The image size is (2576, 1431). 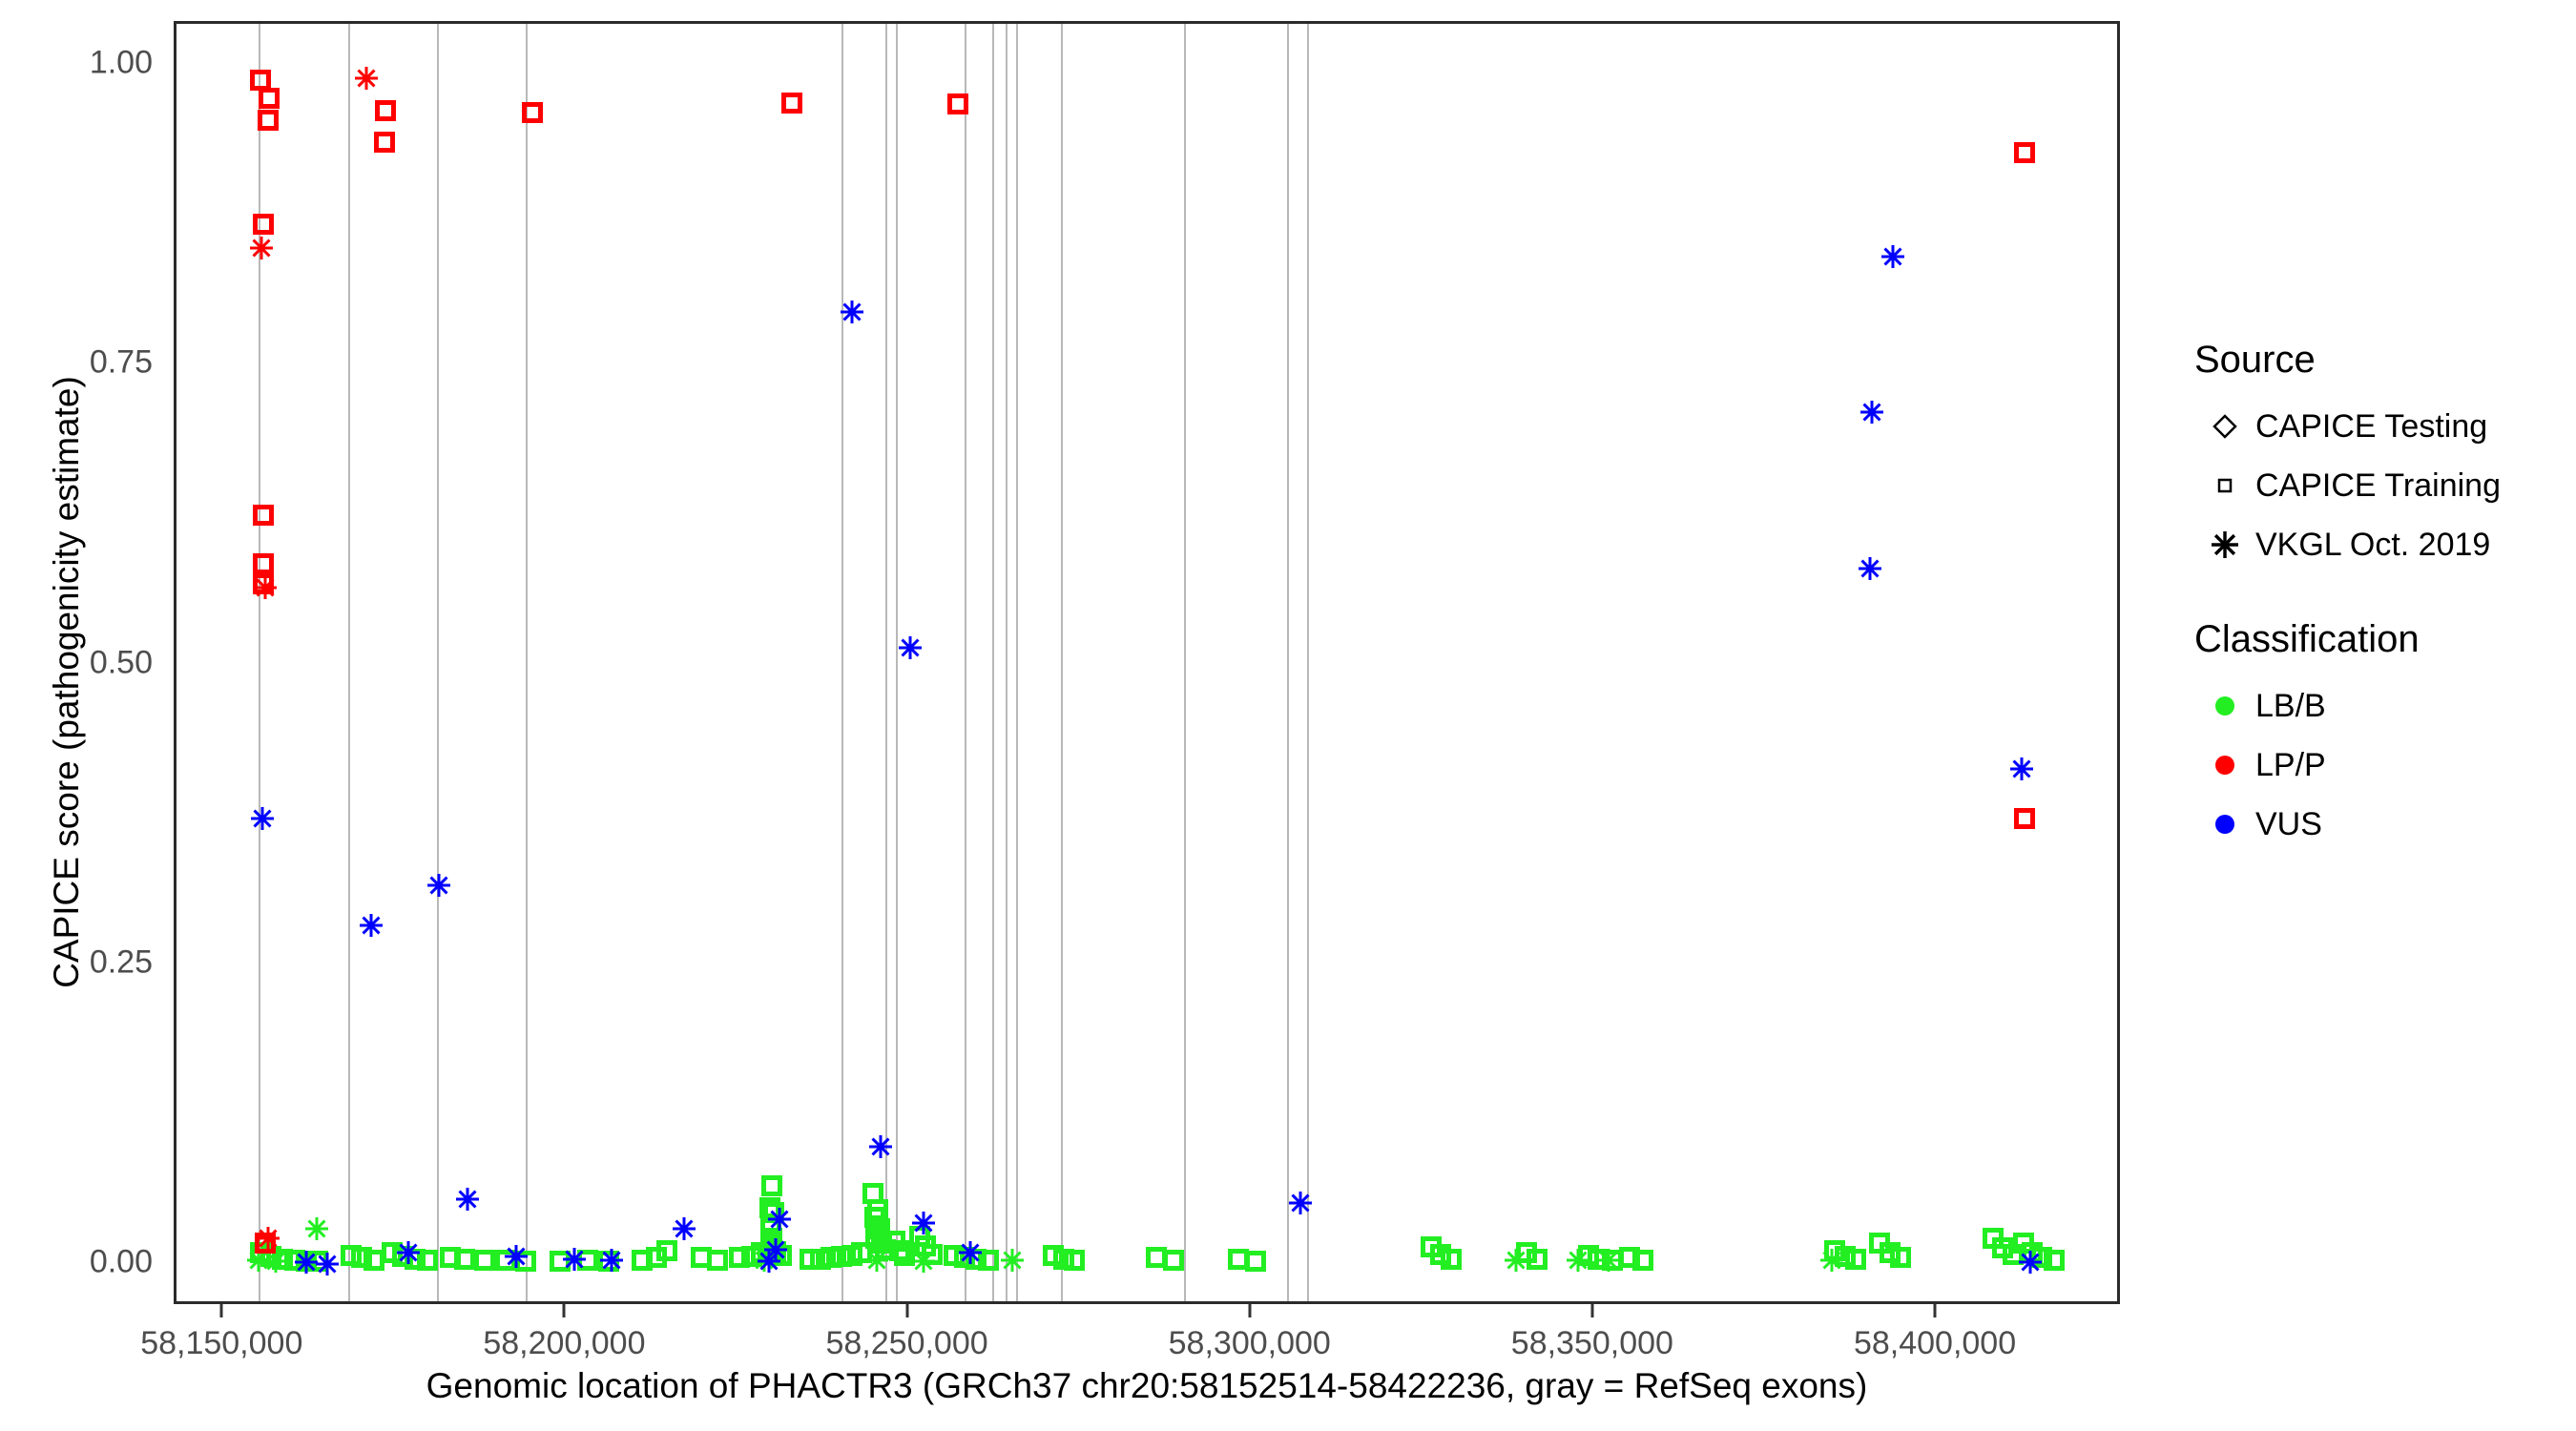 What do you see at coordinates (2255, 360) in the screenshot?
I see `legend-title-source: Source` at bounding box center [2255, 360].